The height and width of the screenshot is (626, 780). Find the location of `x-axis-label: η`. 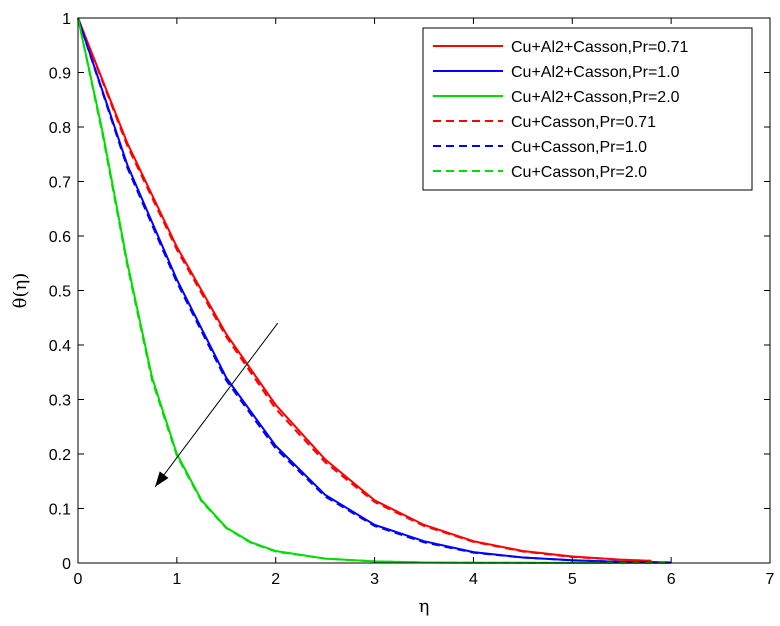

x-axis-label: η is located at coordinates (424, 606).